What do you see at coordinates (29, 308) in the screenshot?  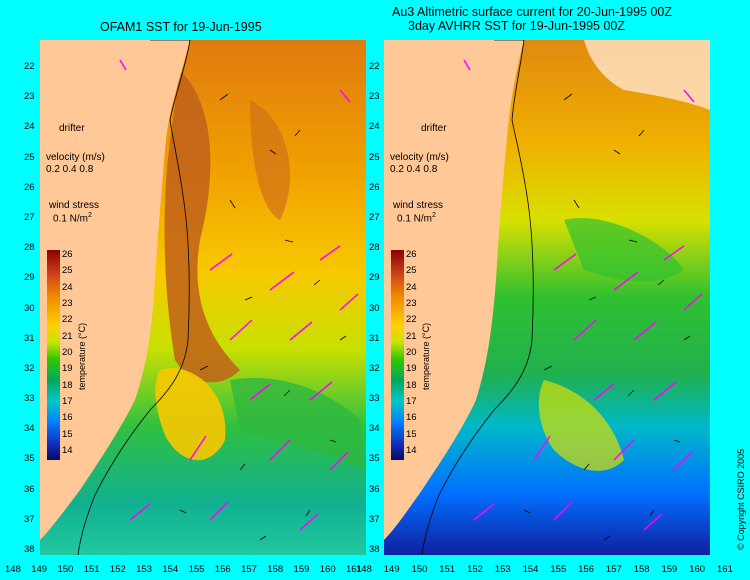 I see `tick-label: 30` at bounding box center [29, 308].